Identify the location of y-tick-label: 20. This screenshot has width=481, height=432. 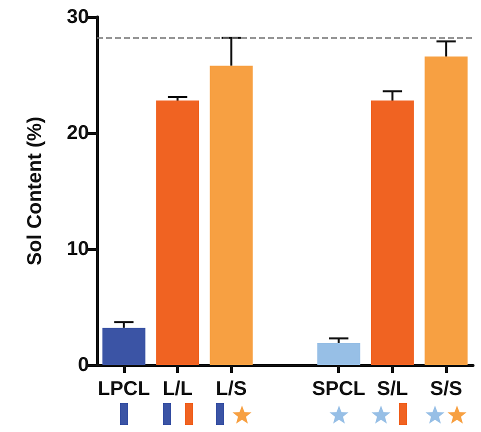
(77, 133).